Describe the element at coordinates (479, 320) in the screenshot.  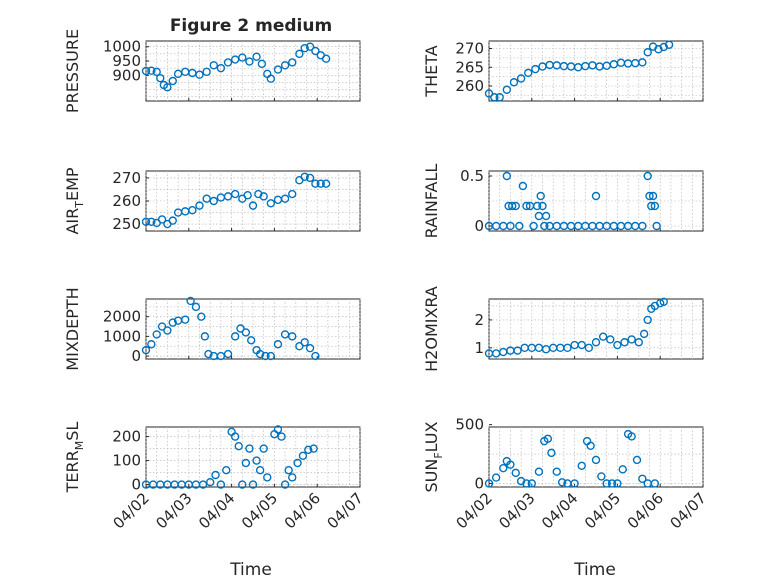
I see `y-tick-label: 2` at that location.